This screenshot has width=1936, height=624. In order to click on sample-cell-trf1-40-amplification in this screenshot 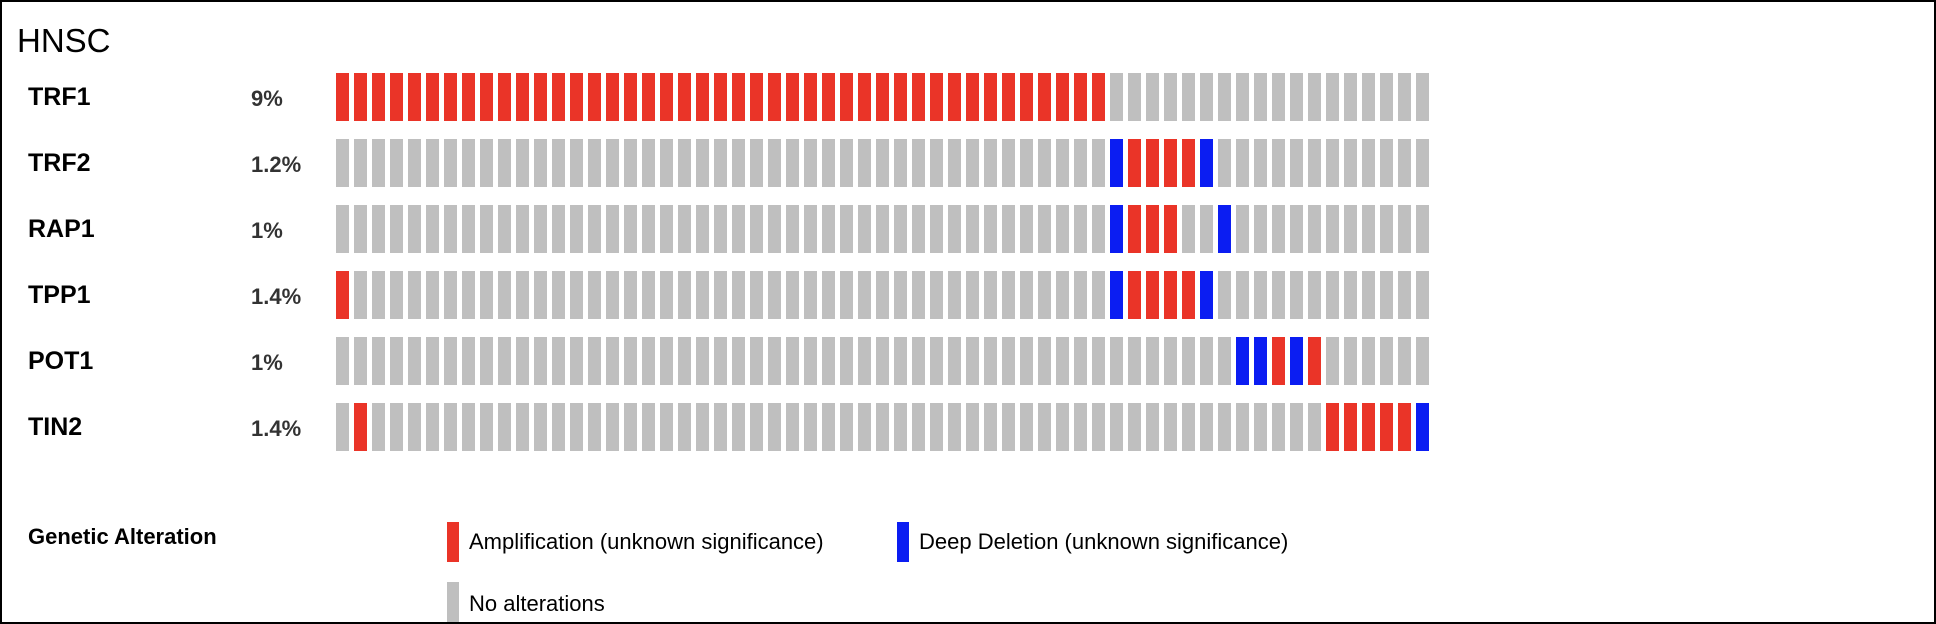, I will do `click(1062, 97)`.